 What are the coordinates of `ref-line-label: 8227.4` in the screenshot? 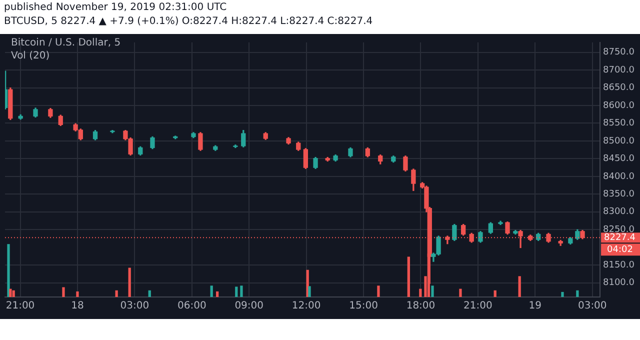 It's located at (620, 237).